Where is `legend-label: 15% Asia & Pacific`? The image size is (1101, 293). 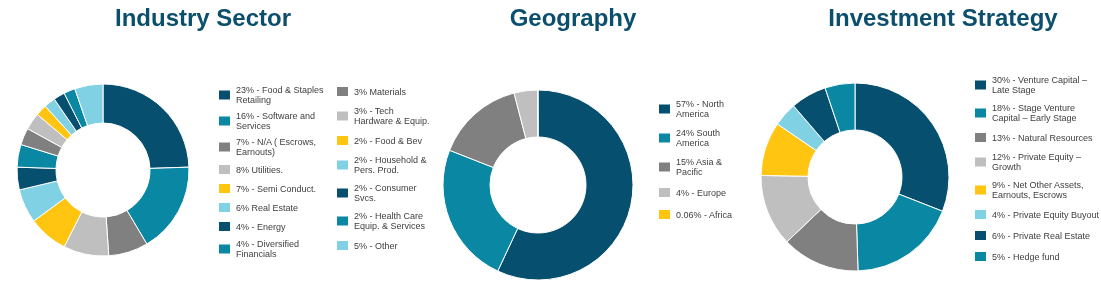
legend-label: 15% Asia & Pacific is located at coordinates (700, 167).